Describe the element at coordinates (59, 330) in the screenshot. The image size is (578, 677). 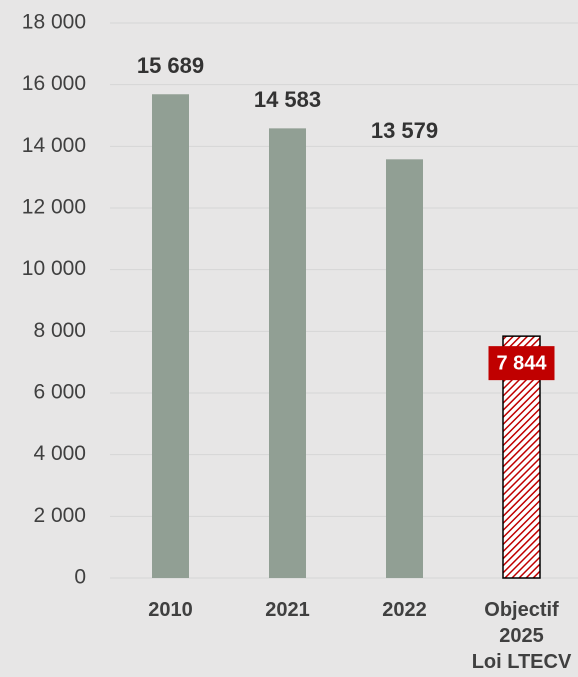
I see `y-tick-label: 8 000` at that location.